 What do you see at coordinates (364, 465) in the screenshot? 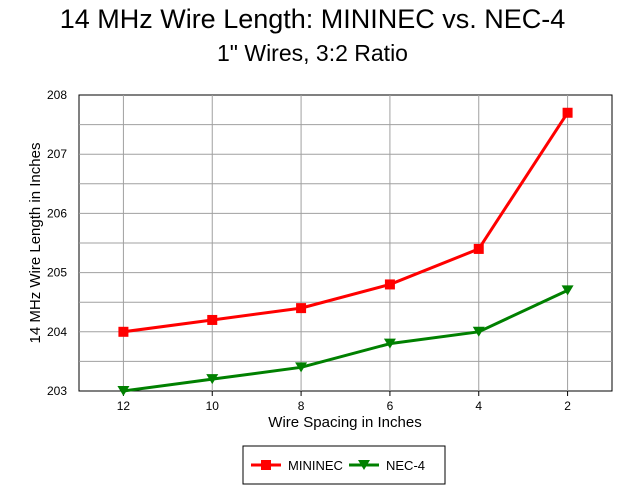
I see `legend-marker-nec4` at bounding box center [364, 465].